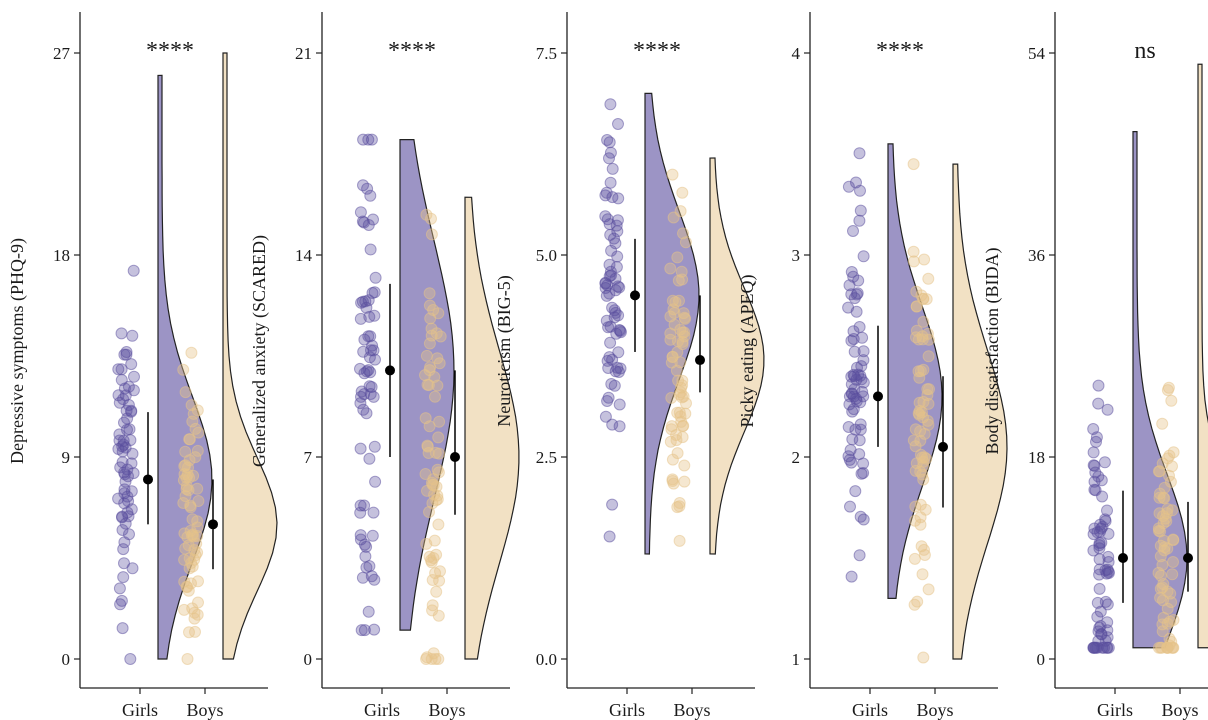 This screenshot has width=1208, height=720. What do you see at coordinates (870, 710) in the screenshot?
I see `x-tick-label-girls: Girls` at bounding box center [870, 710].